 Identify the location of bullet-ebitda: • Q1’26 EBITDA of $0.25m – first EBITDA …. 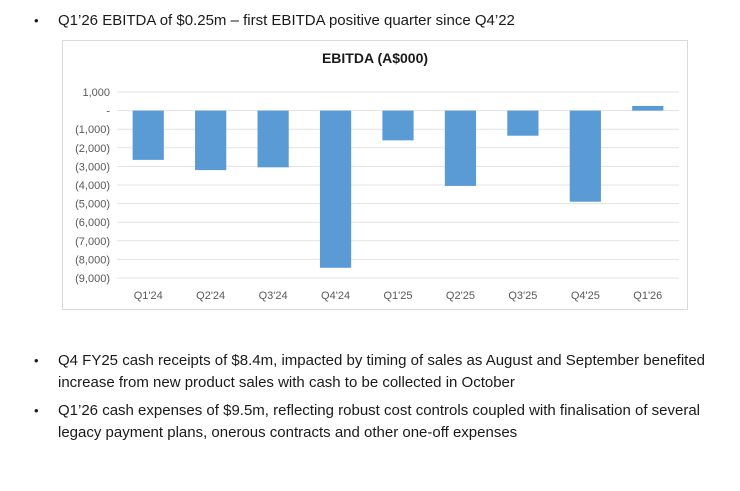
(376, 21).